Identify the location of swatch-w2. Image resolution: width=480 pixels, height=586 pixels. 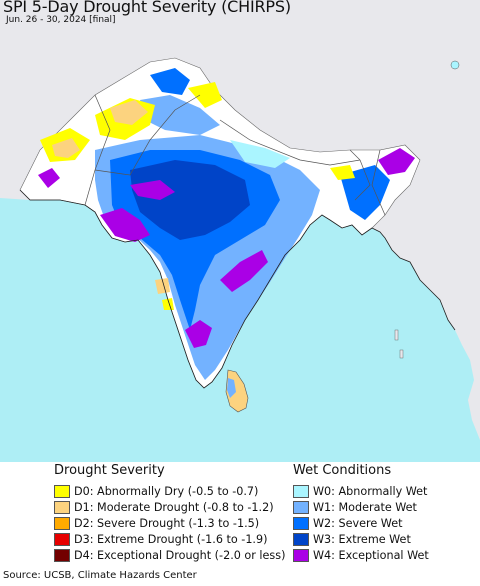
(301, 523).